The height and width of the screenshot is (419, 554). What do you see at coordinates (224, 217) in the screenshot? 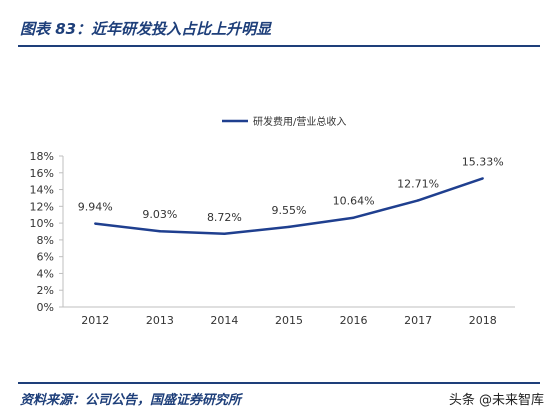
I see `data-label: 8.72%` at bounding box center [224, 217].